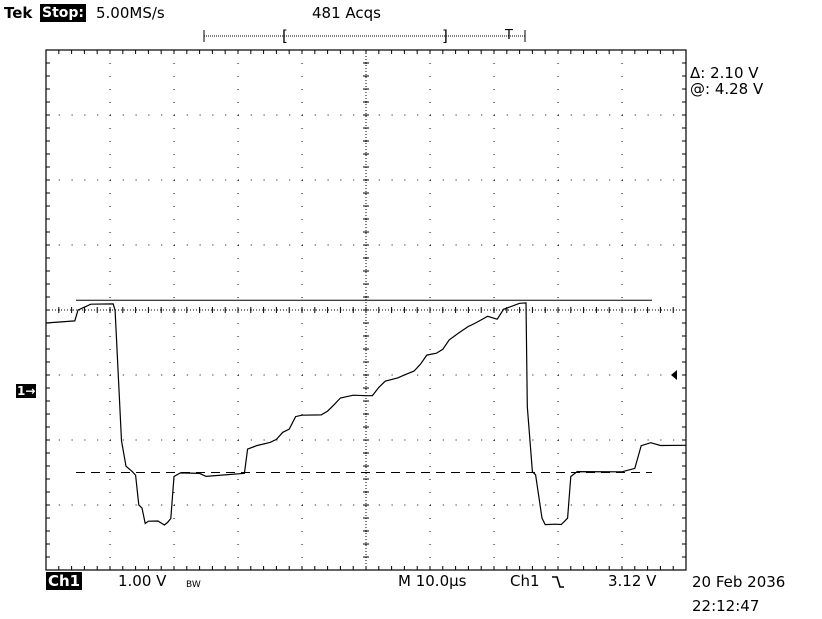  I want to click on record-window-end: ], so click(445, 36).